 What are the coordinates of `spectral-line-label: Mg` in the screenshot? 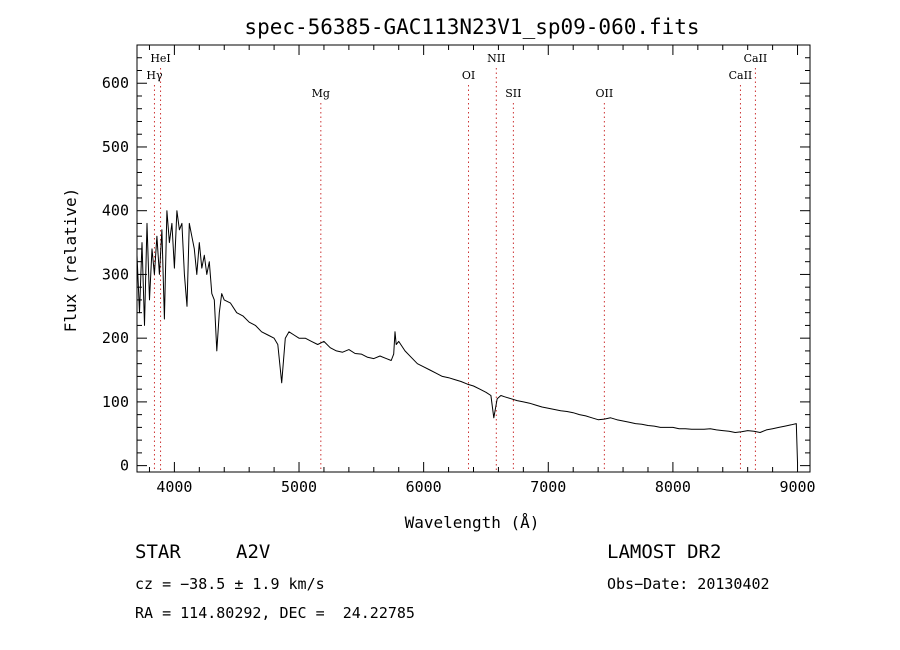 It's located at (321, 93).